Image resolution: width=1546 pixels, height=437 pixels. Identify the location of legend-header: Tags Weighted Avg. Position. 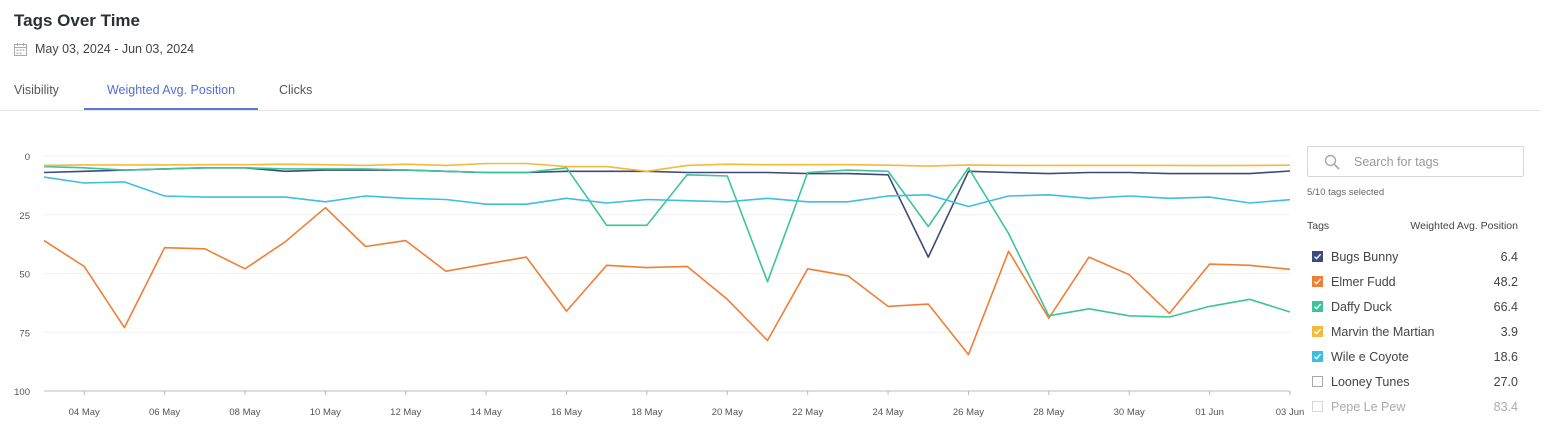
(1412, 226).